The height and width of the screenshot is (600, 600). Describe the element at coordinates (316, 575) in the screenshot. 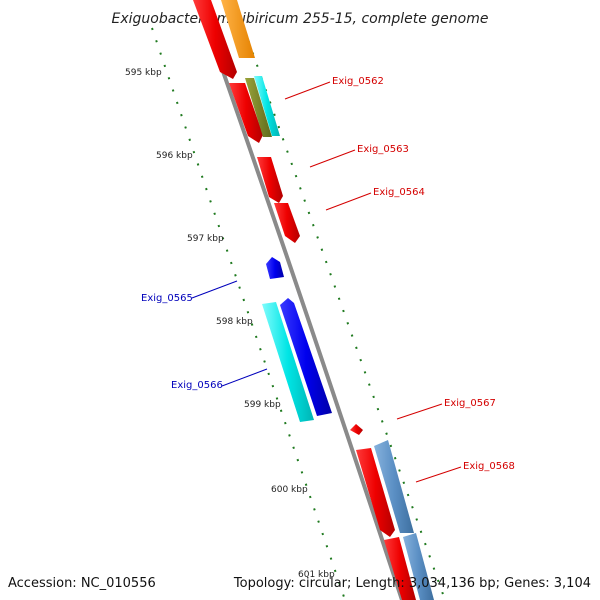

I see `tick-label: 601 kbp` at that location.